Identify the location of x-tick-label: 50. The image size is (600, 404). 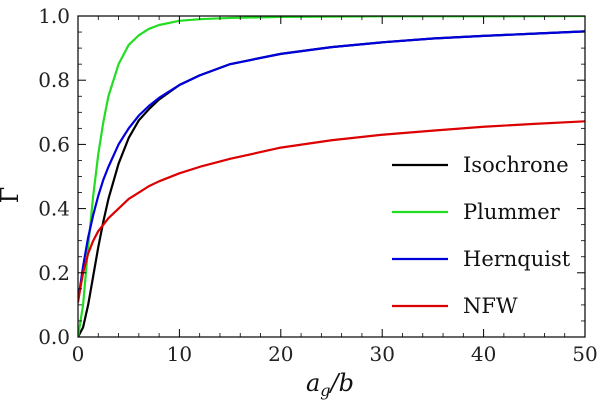
(584, 354).